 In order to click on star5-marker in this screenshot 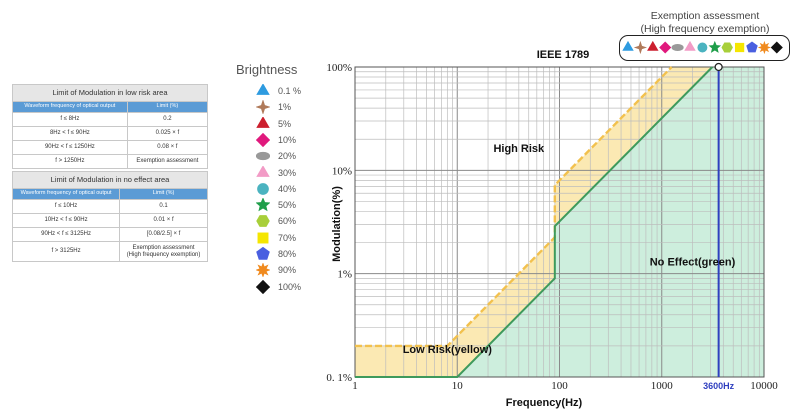, I will do `click(263, 205)`.